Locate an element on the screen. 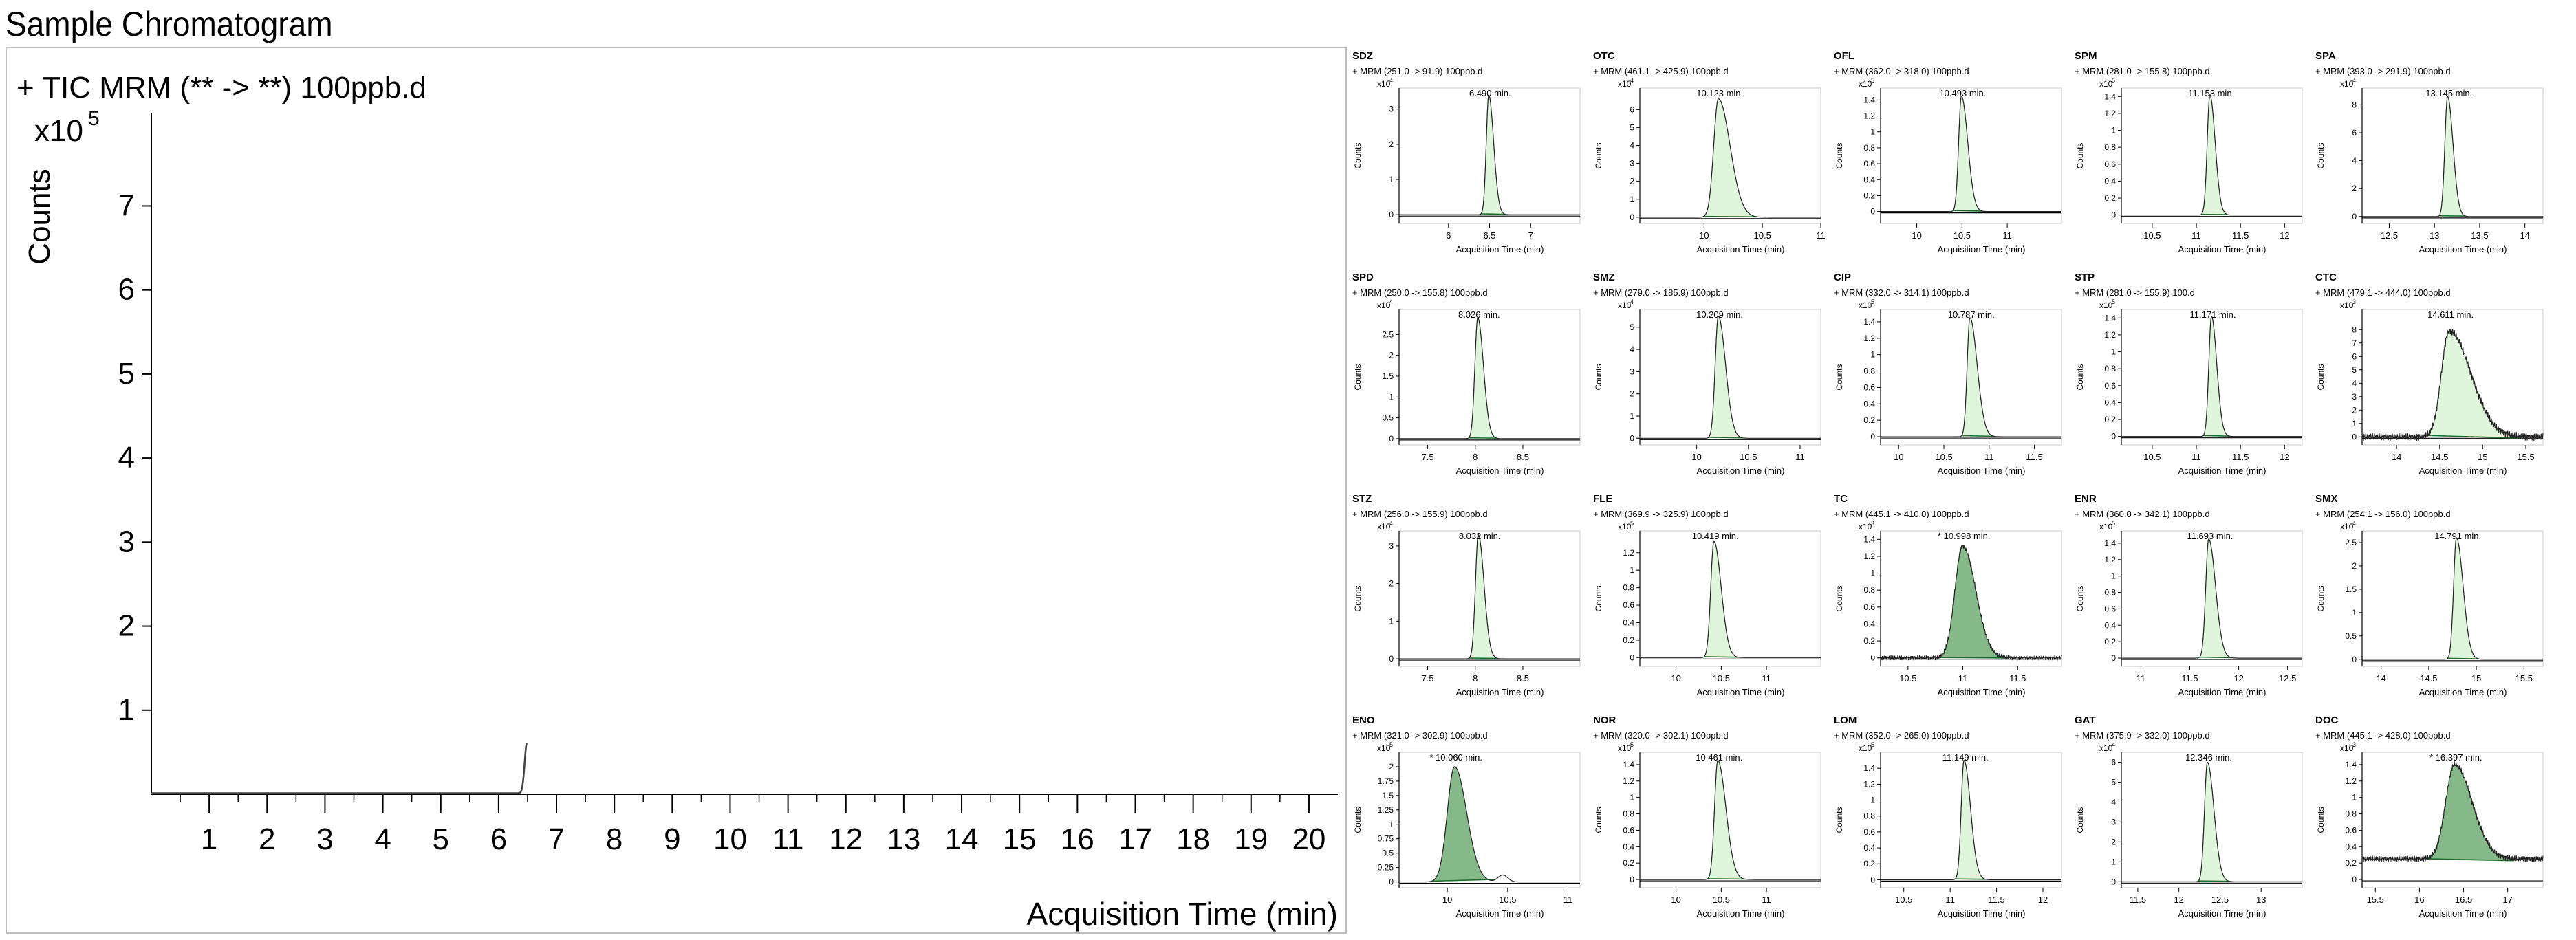 The height and width of the screenshot is (940, 2576). mrm-retention-label: * 16.397 min. is located at coordinates (2455, 757).